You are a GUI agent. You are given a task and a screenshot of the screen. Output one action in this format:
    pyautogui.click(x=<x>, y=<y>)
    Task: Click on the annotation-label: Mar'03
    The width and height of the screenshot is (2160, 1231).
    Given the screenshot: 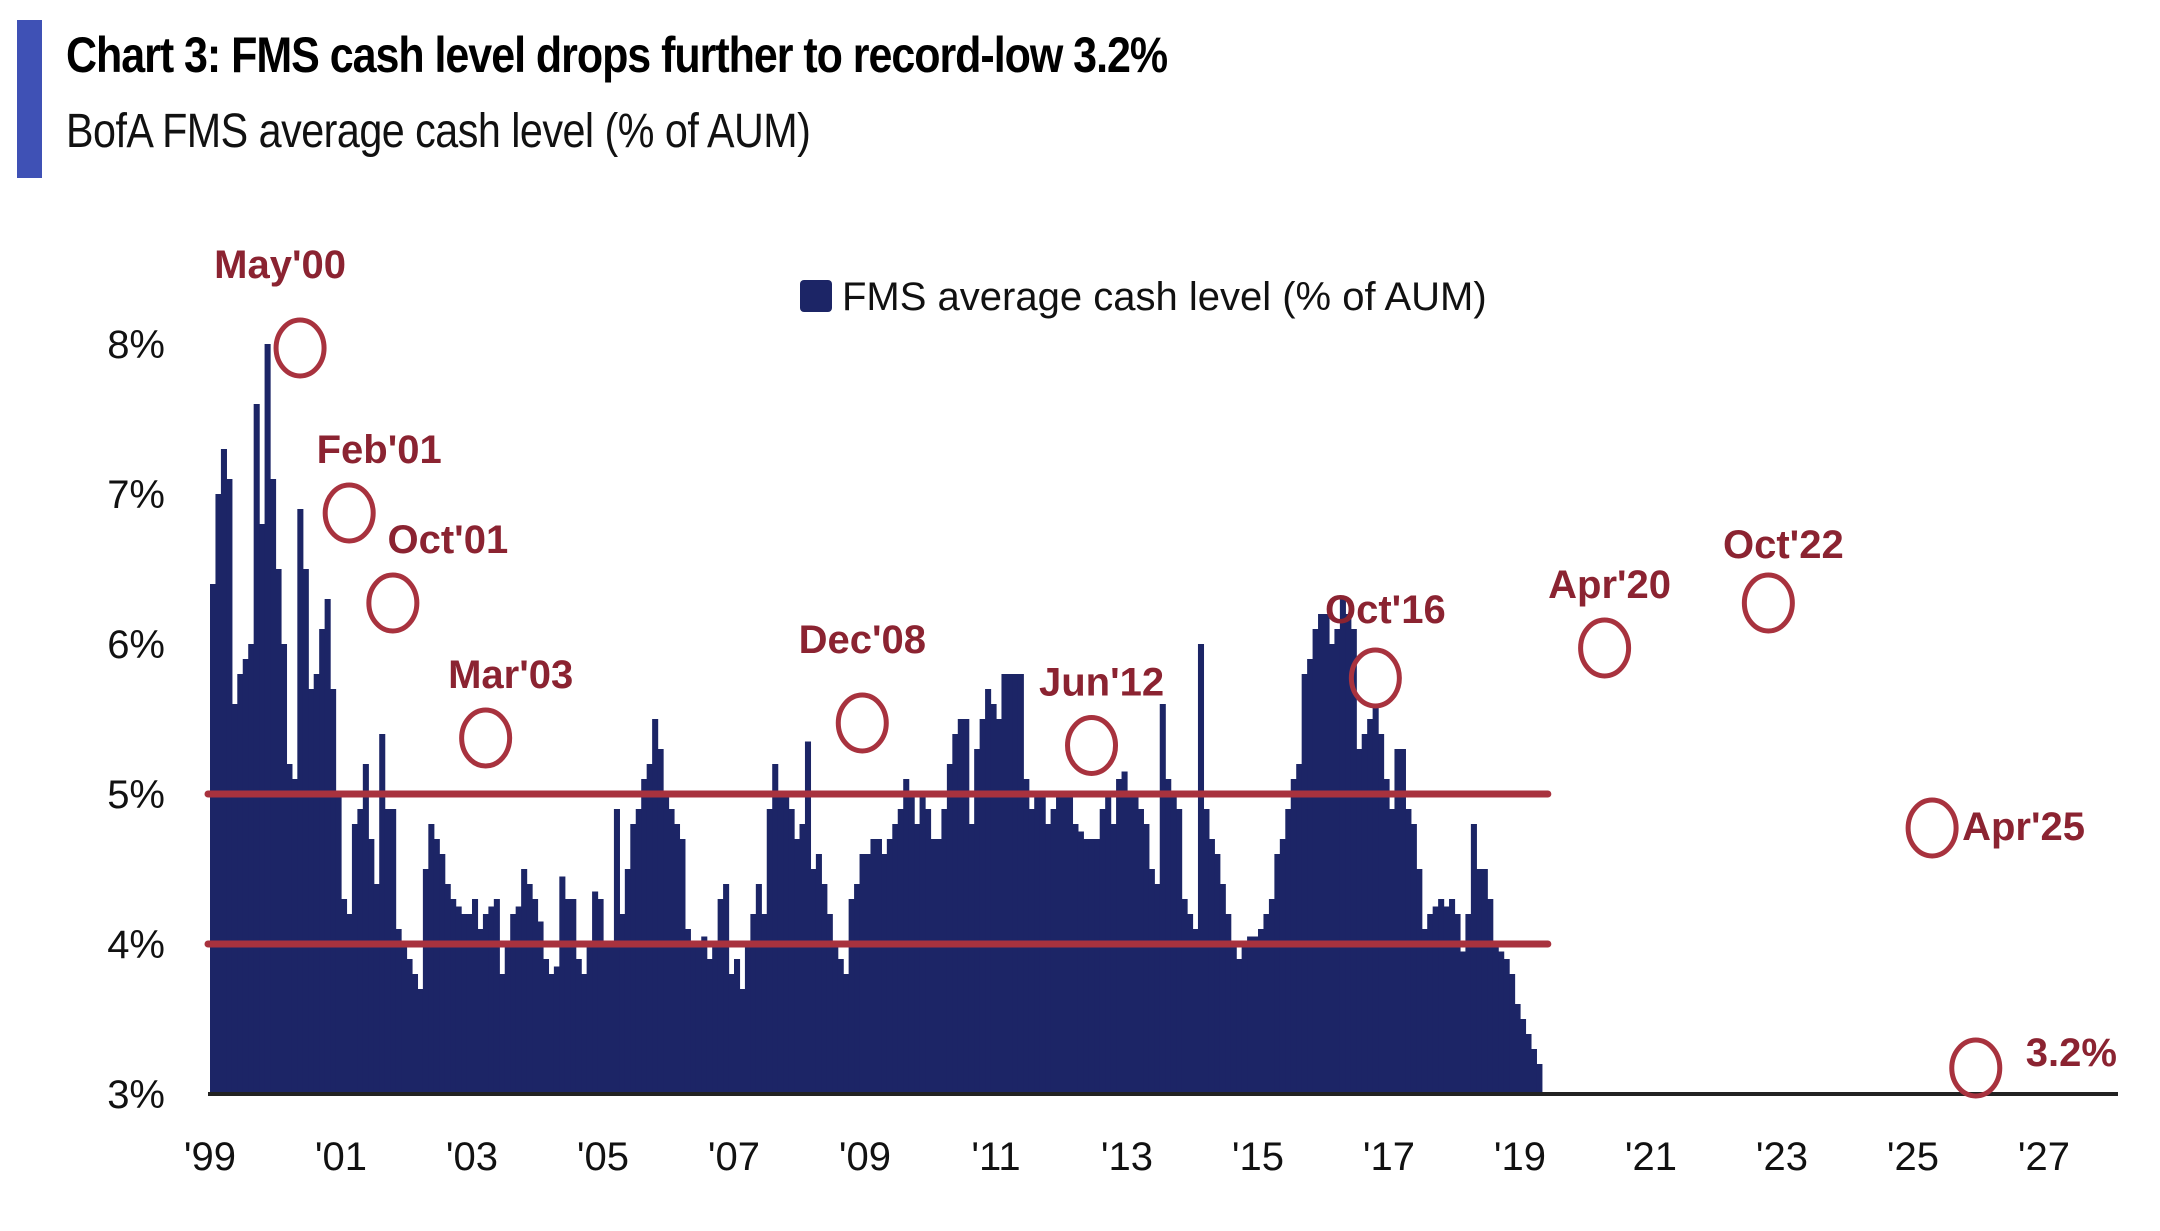 What is the action you would take?
    pyautogui.click(x=510, y=675)
    